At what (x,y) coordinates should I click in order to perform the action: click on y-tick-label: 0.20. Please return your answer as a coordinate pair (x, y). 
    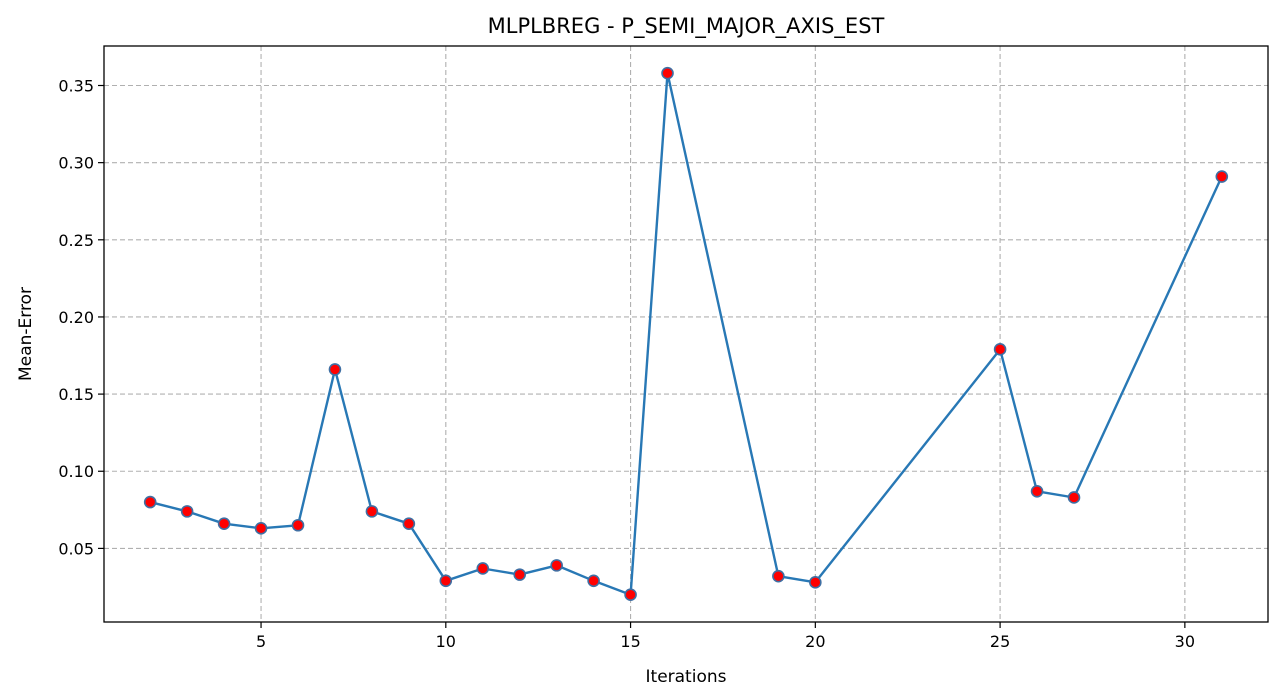
    Looking at the image, I should click on (76, 317).